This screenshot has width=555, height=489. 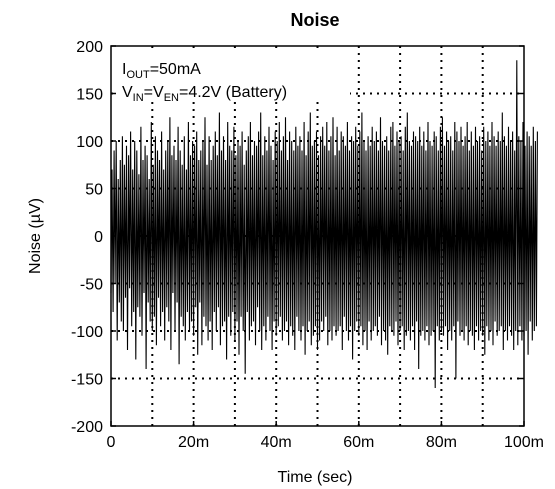 What do you see at coordinates (276, 442) in the screenshot?
I see `x-tick-label-2: 40m` at bounding box center [276, 442].